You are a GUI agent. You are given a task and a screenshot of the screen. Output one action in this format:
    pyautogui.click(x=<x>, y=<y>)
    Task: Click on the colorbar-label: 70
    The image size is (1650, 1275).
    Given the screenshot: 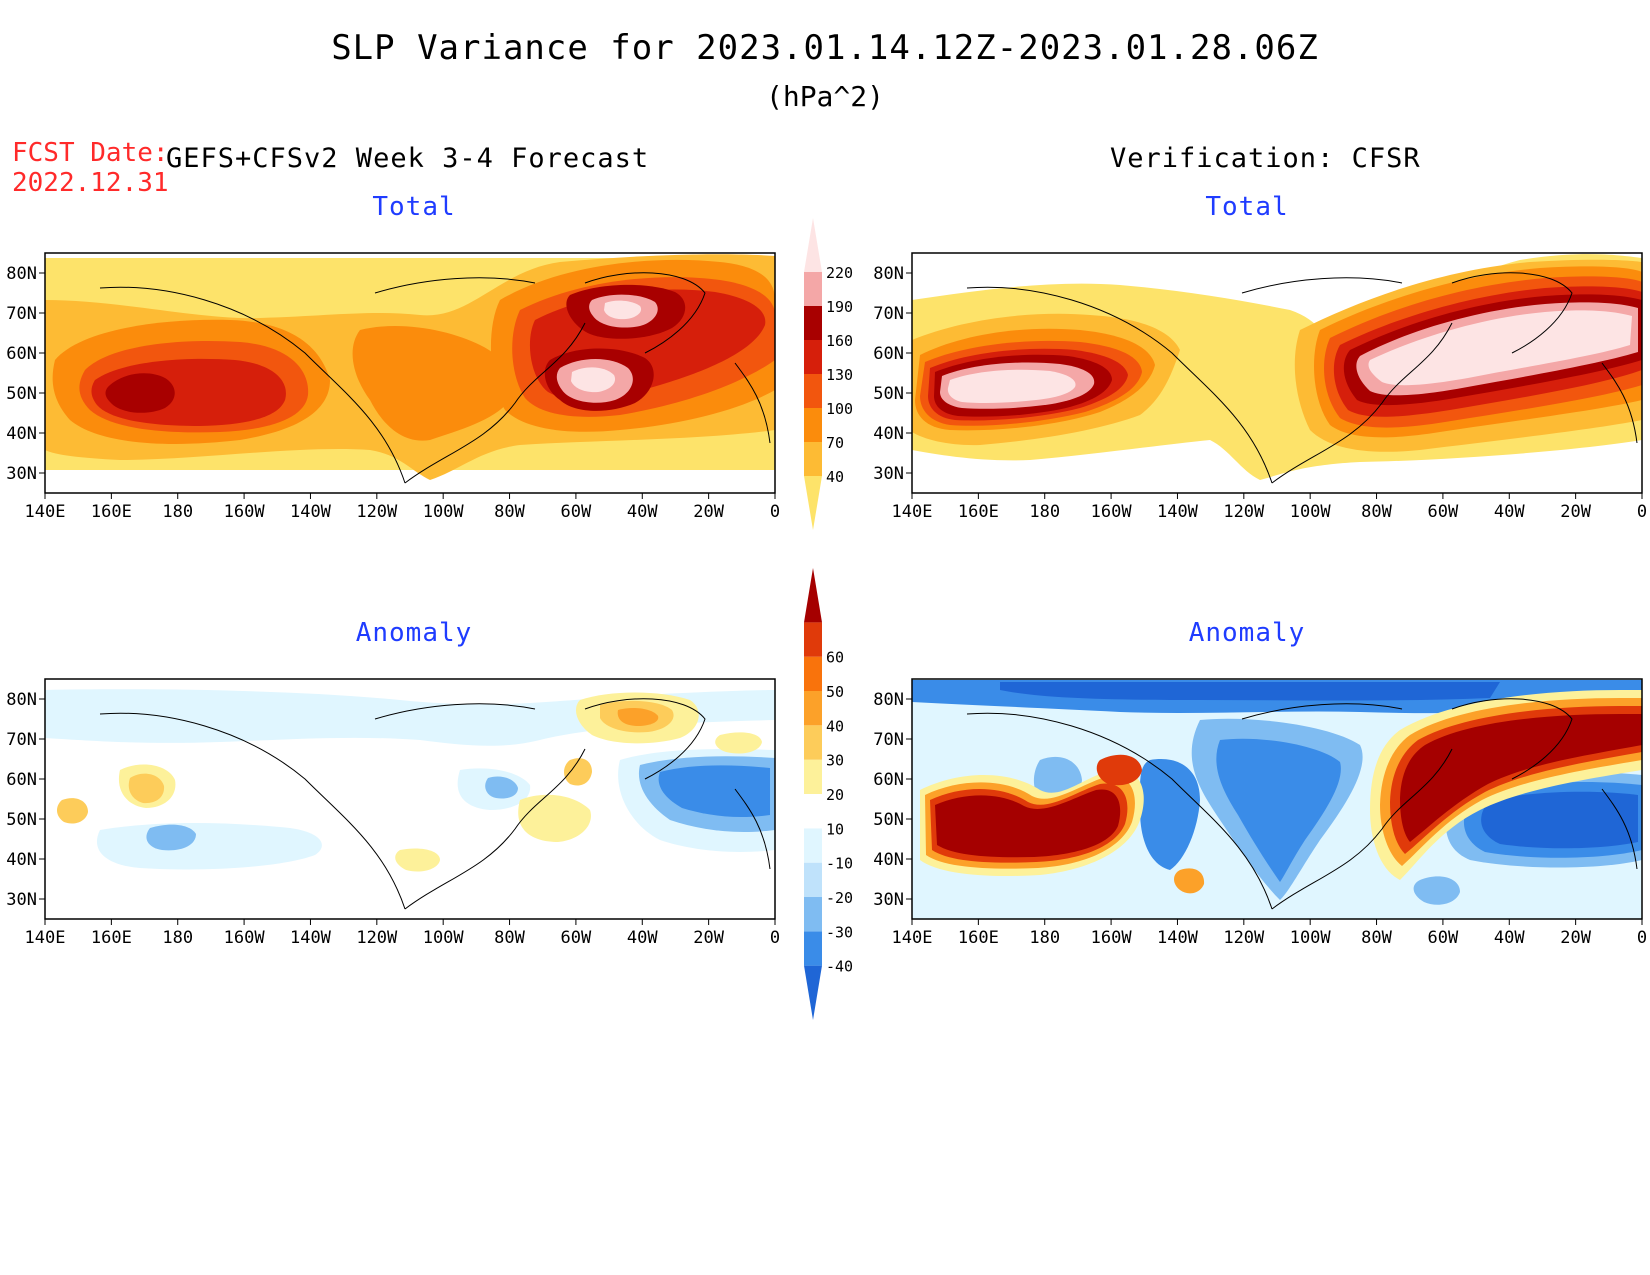 What is the action you would take?
    pyautogui.click(x=835, y=443)
    